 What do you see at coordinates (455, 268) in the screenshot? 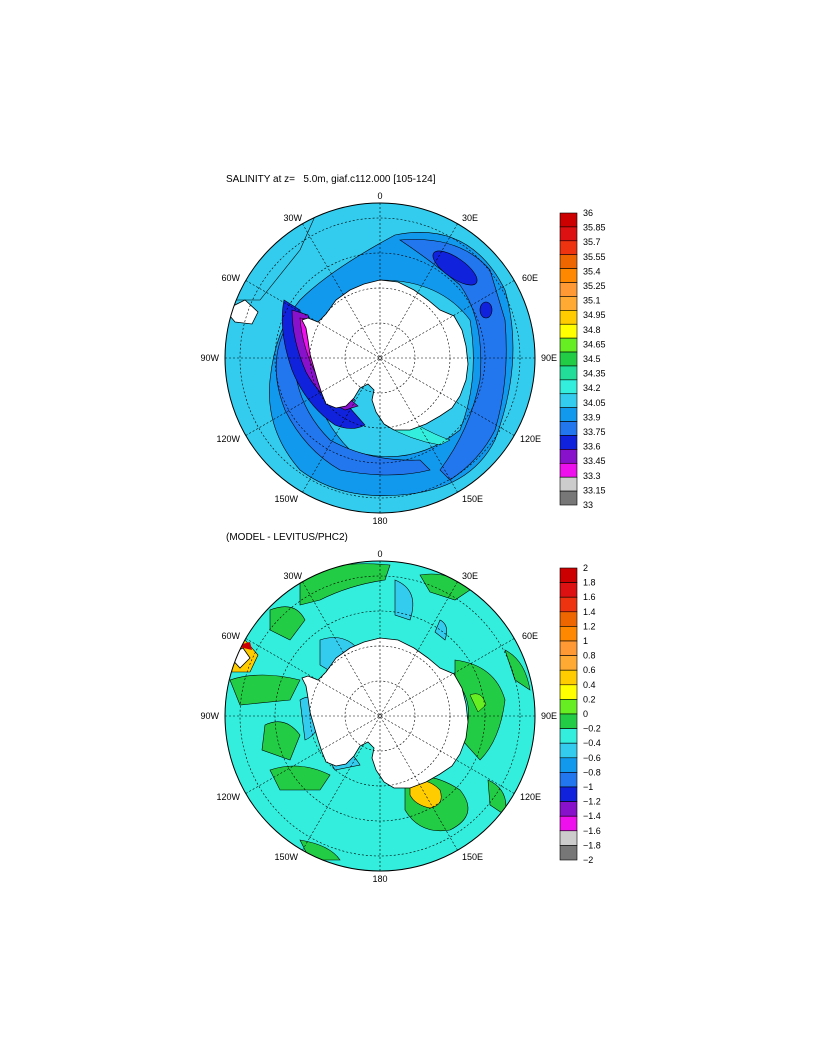
I see `salinity-lens-east` at bounding box center [455, 268].